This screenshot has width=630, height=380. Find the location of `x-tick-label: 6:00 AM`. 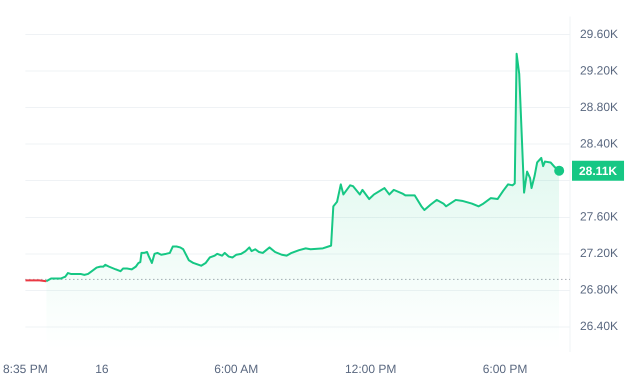

x-tick-label: 6:00 AM is located at coordinates (236, 369).